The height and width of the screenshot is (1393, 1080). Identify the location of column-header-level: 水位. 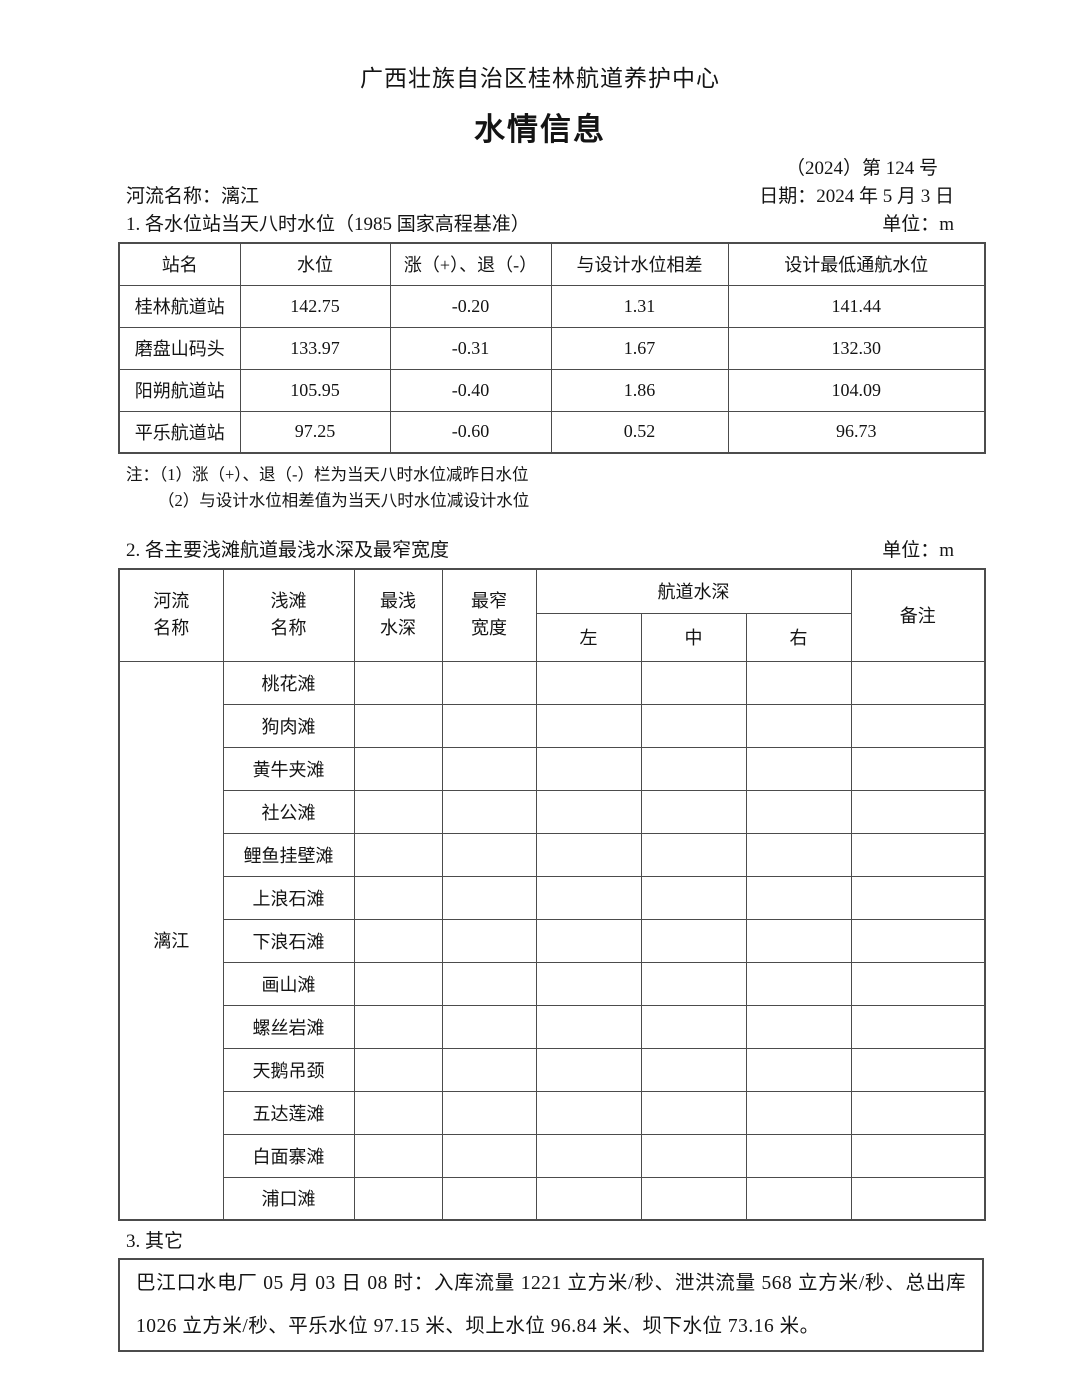
(315, 264).